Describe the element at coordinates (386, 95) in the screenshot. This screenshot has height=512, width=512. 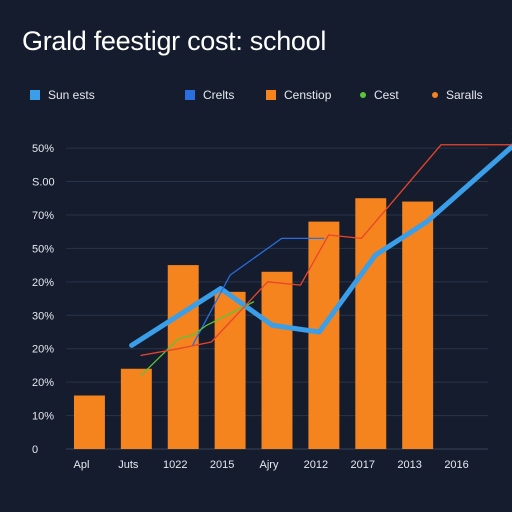
I see `legend-label: Cest` at that location.